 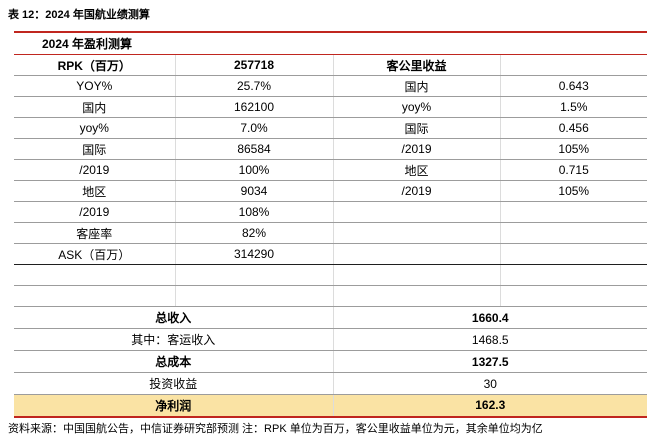 I want to click on table-row: ASK（百万） 314290, so click(x=331, y=254).